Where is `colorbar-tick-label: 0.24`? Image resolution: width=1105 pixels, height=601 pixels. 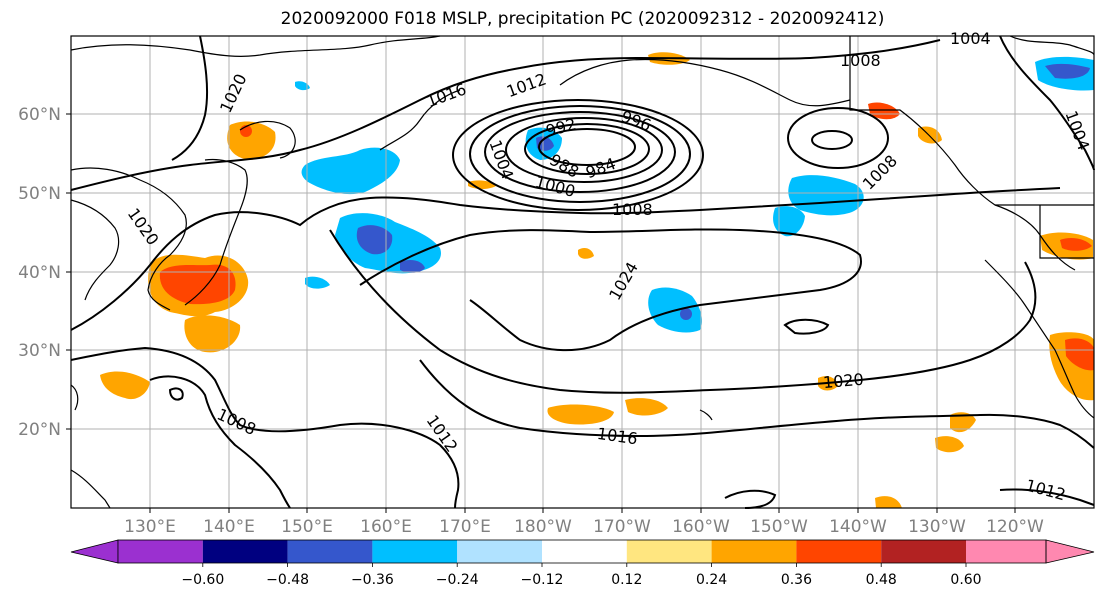
colorbar-tick-label: 0.24 is located at coordinates (711, 580).